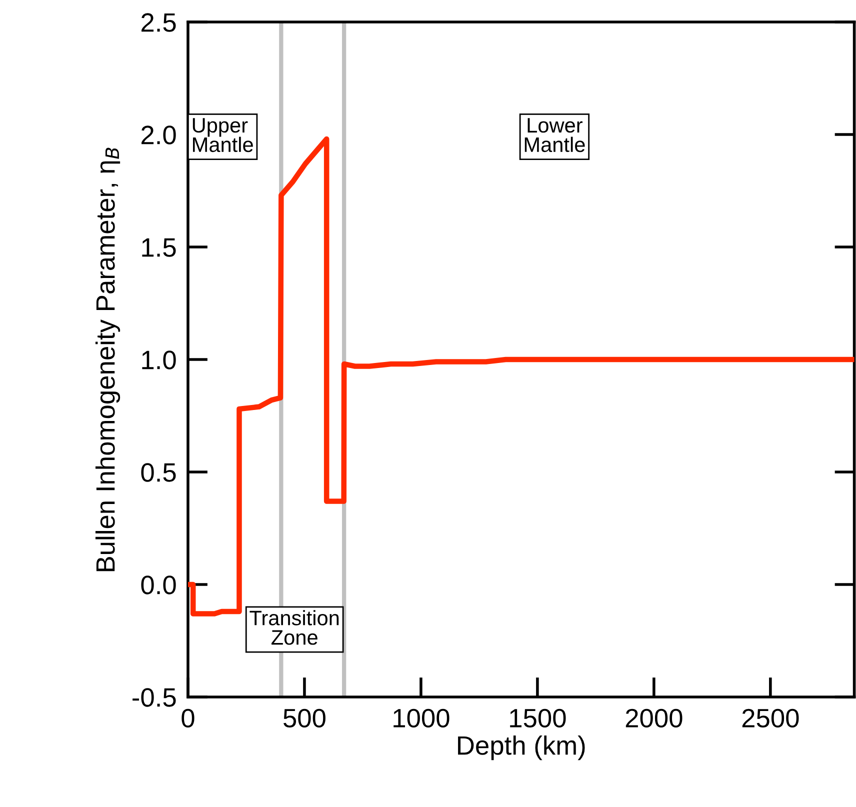 The image size is (856, 807). I want to click on x-tick-label: 500, so click(305, 718).